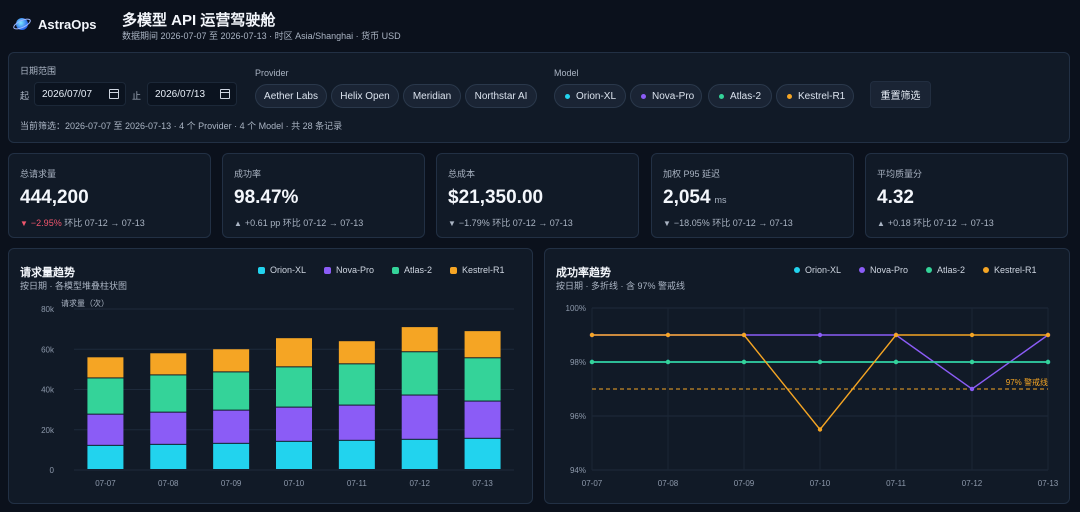 The height and width of the screenshot is (512, 1080). Describe the element at coordinates (915, 270) in the screenshot. I see `chart-legend: Orion-XL Nova-Pro Atlas-2 Kestrel-R1` at that location.